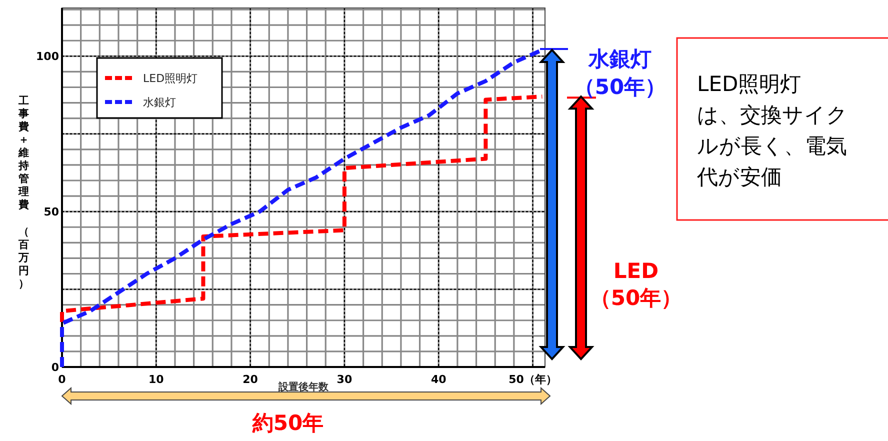 This screenshot has height=441, width=888. Describe the element at coordinates (24, 192) in the screenshot. I see `text: 工事費＋維持管理費（百万円）` at that location.